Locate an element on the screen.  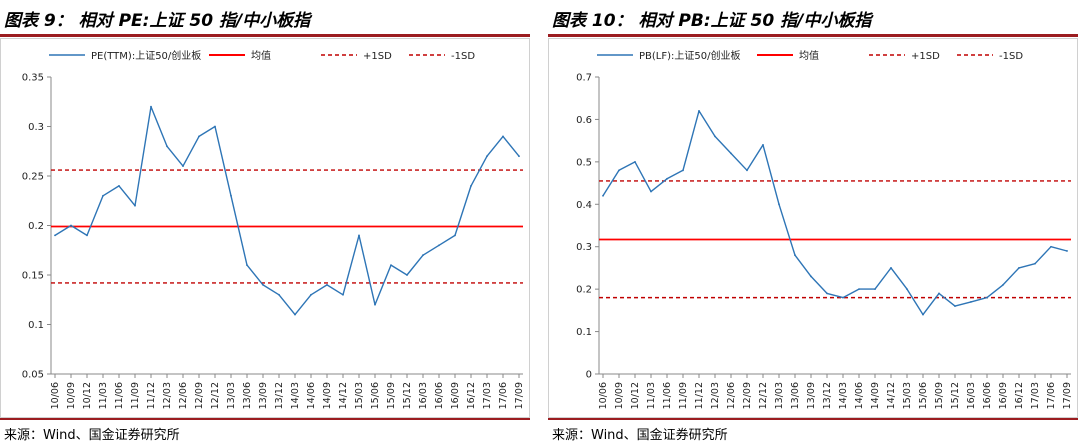
x-tick-label: 15/03 is located at coordinates (359, 395).